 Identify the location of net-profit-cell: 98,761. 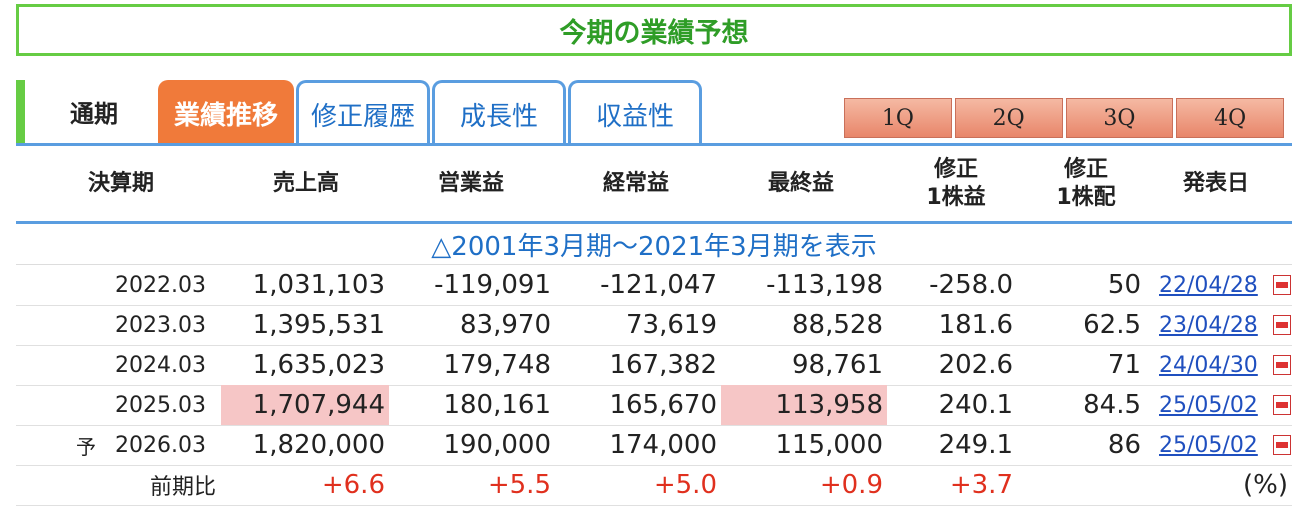
(837, 365).